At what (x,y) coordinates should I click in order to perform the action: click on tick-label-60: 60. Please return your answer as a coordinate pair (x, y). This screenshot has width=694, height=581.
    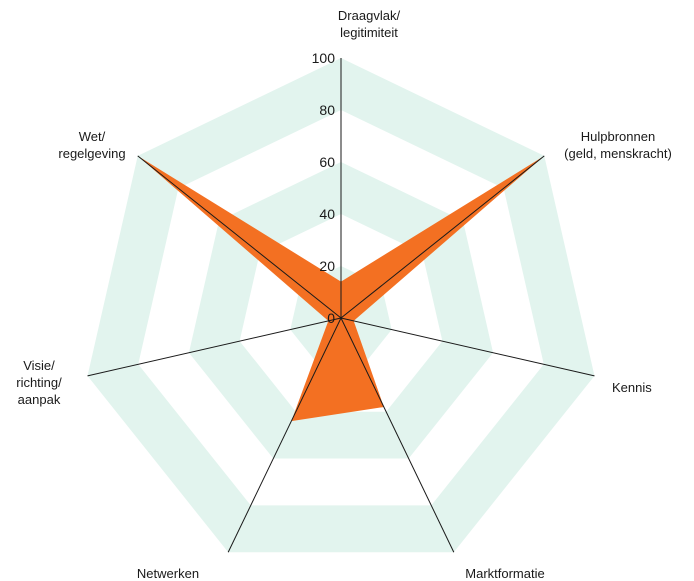
    Looking at the image, I should click on (327, 162).